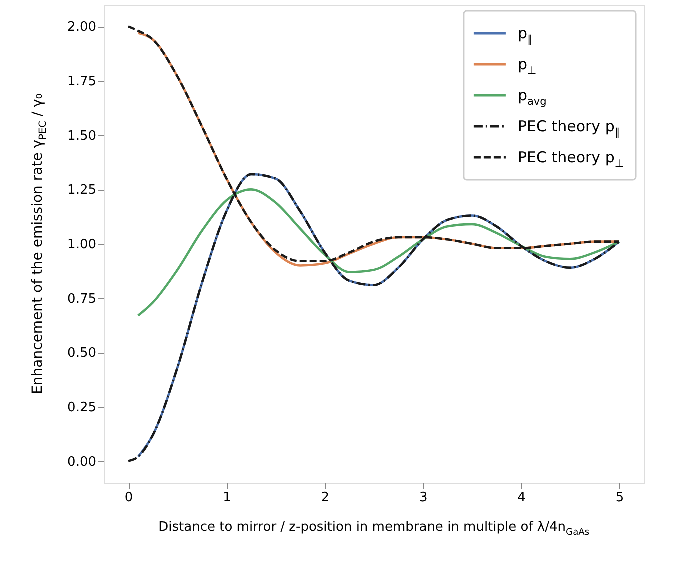 This screenshot has height=562, width=683. Describe the element at coordinates (522, 498) in the screenshot. I see `x-tick-label: 4` at that location.